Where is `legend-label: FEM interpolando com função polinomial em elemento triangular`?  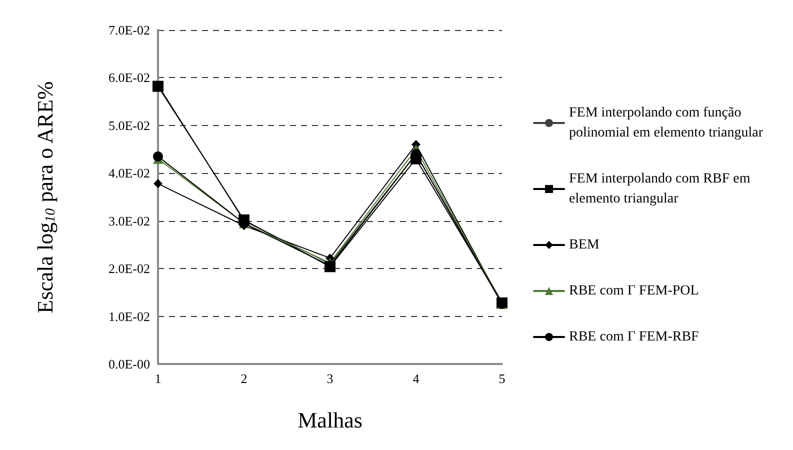 legend-label: FEM interpolando com função polinomial em elemento triangular is located at coordinates (666, 123).